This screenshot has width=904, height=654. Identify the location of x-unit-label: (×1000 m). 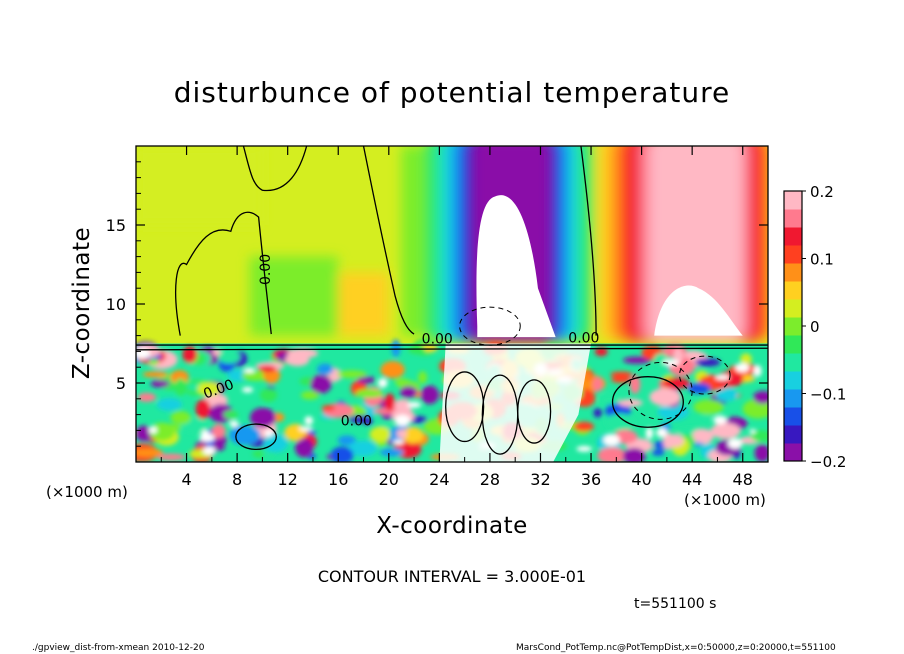
(87, 492).